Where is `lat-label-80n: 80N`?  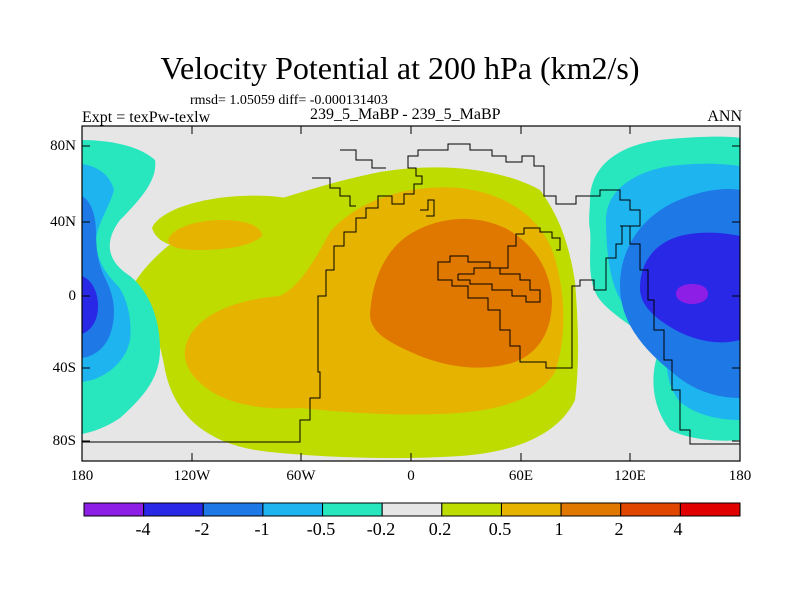
lat-label-80n: 80N is located at coordinates (63, 146).